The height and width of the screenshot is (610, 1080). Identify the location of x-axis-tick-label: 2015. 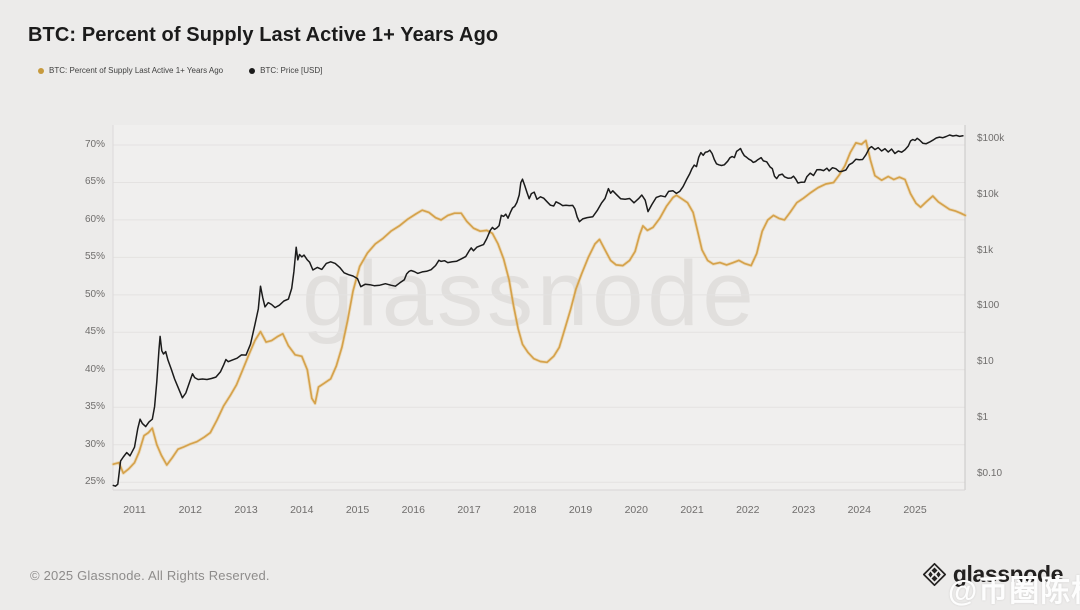
(357, 510).